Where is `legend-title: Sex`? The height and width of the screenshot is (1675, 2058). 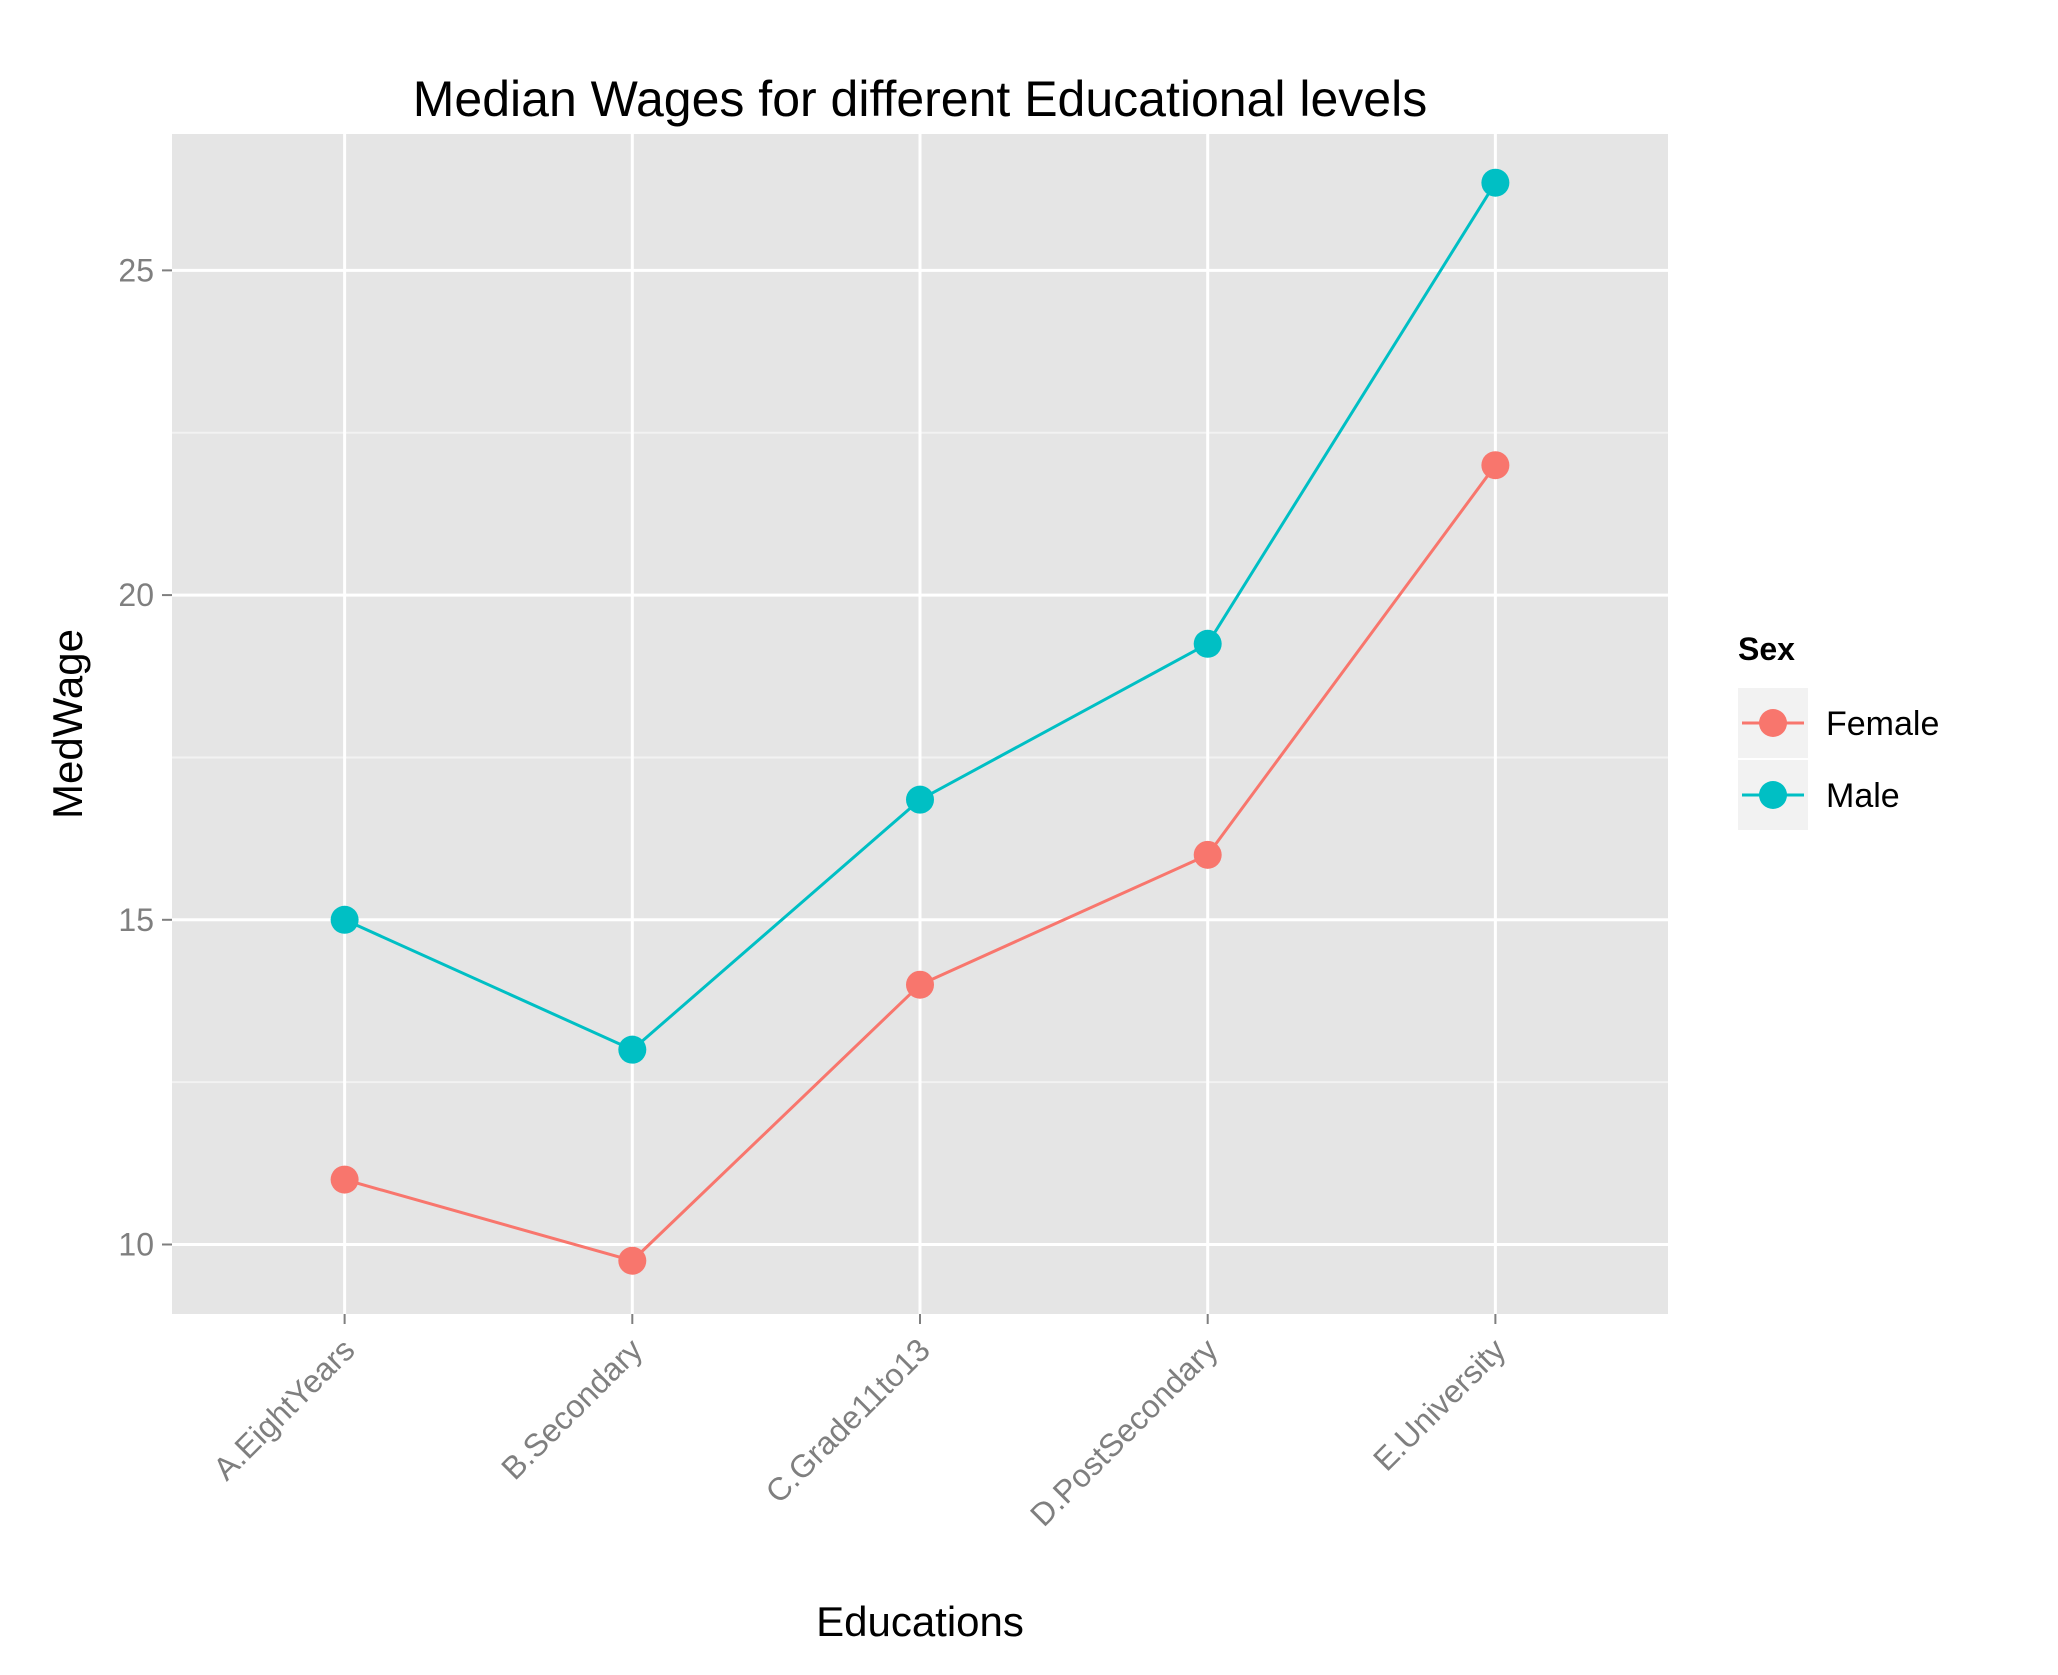 legend-title: Sex is located at coordinates (1766, 649).